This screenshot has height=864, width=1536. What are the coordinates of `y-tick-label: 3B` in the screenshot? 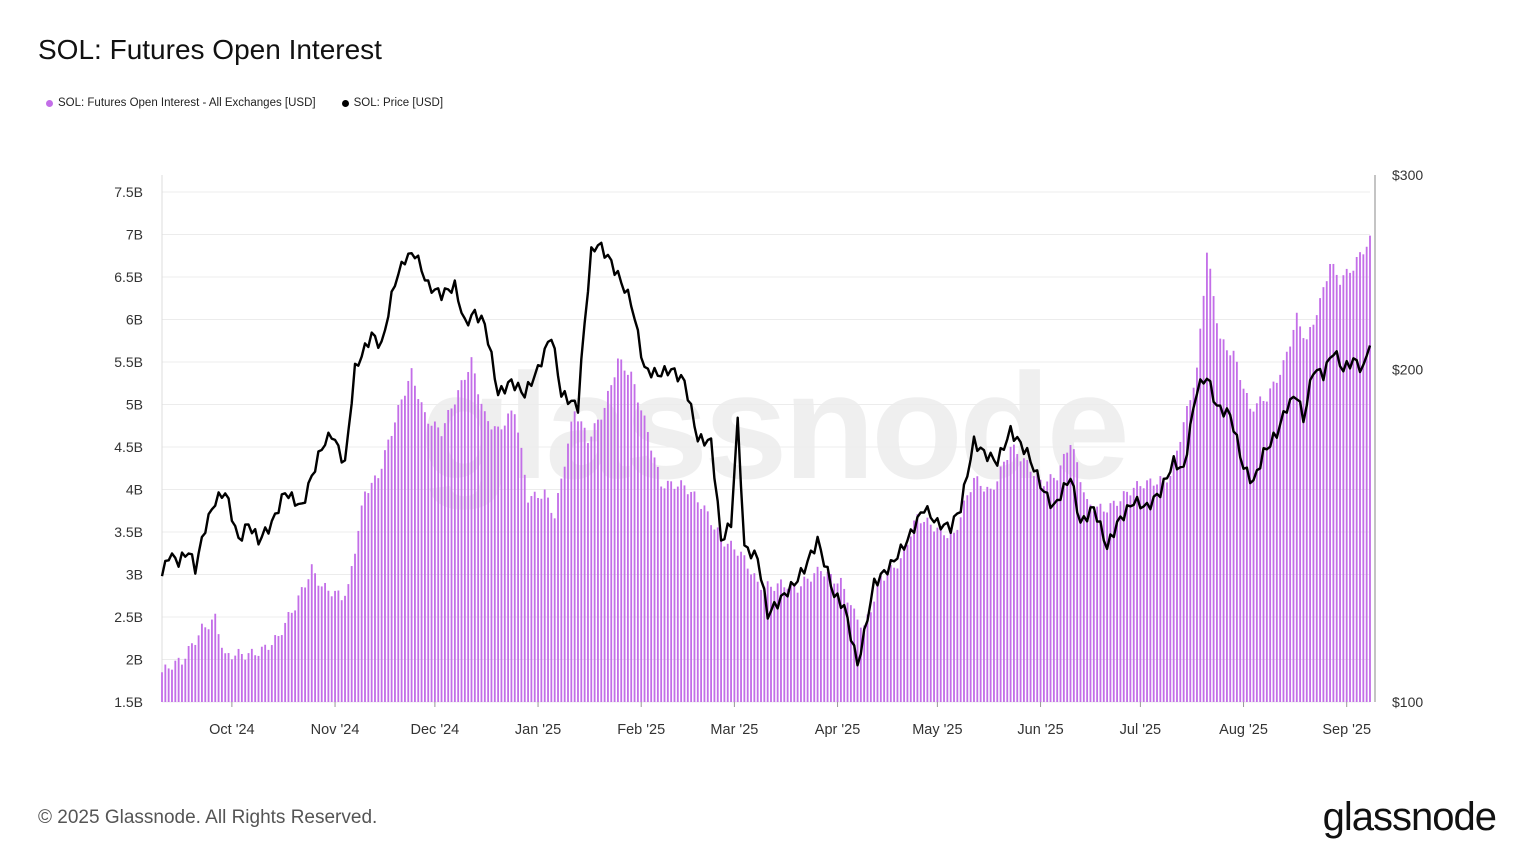 It's located at (134, 575).